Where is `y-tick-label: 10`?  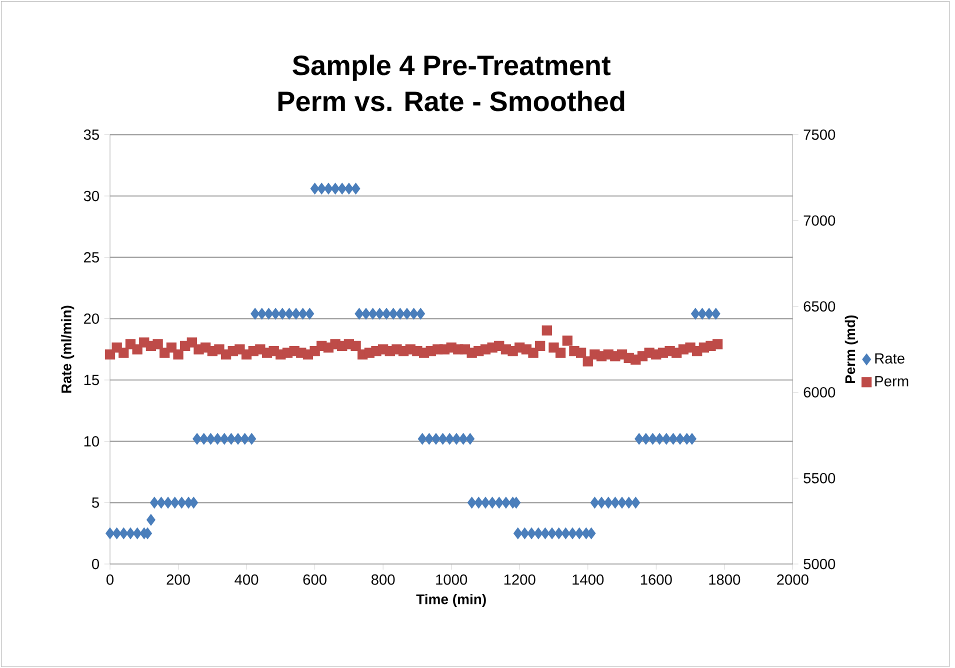
y-tick-label: 10 is located at coordinates (92, 441).